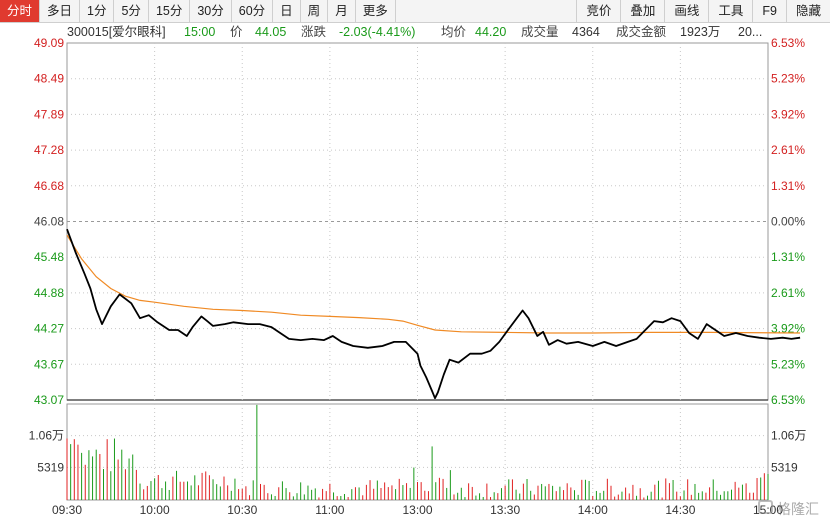  What do you see at coordinates (287, 11) in the screenshot?
I see `tab-7: 日` at bounding box center [287, 11].